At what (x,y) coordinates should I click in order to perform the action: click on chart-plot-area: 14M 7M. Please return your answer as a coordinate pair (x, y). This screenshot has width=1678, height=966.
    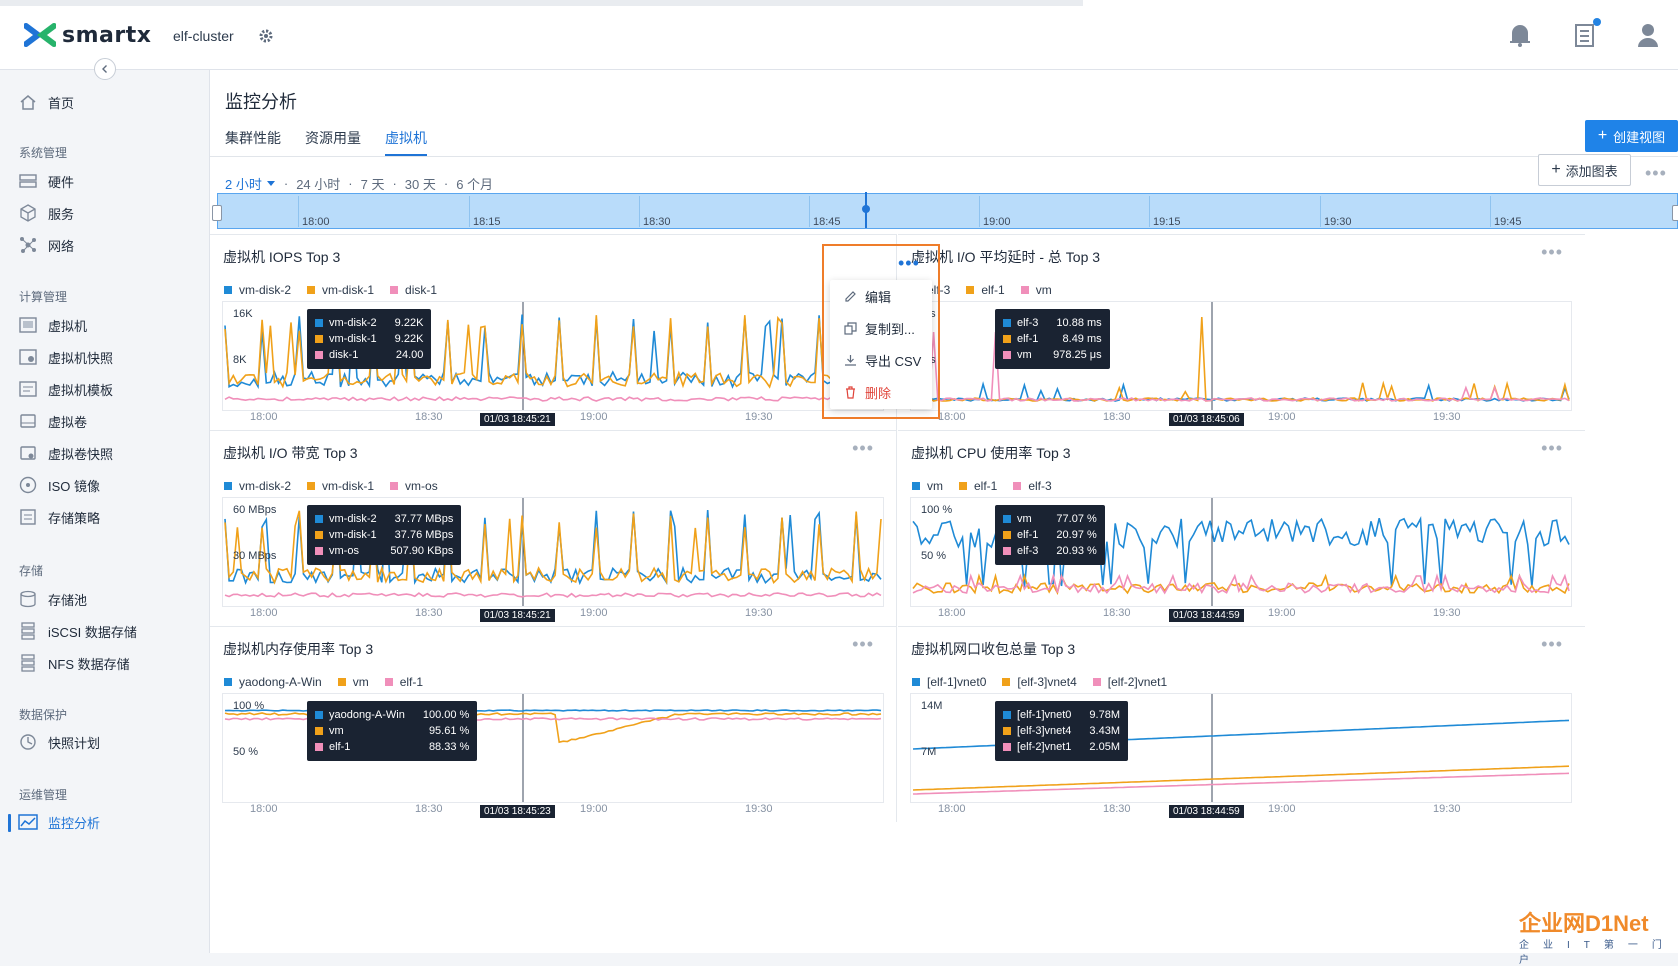
    Looking at the image, I should click on (1241, 748).